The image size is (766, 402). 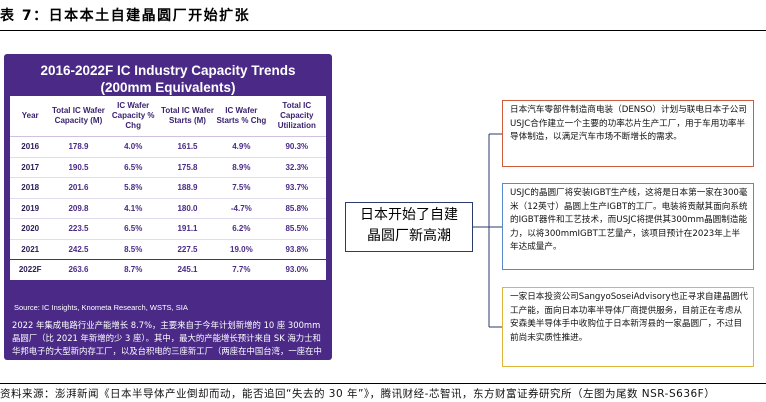 What do you see at coordinates (125, 16) in the screenshot?
I see `figure-title: 表 7：日本本土自建晶圆厂开始扩张` at bounding box center [125, 16].